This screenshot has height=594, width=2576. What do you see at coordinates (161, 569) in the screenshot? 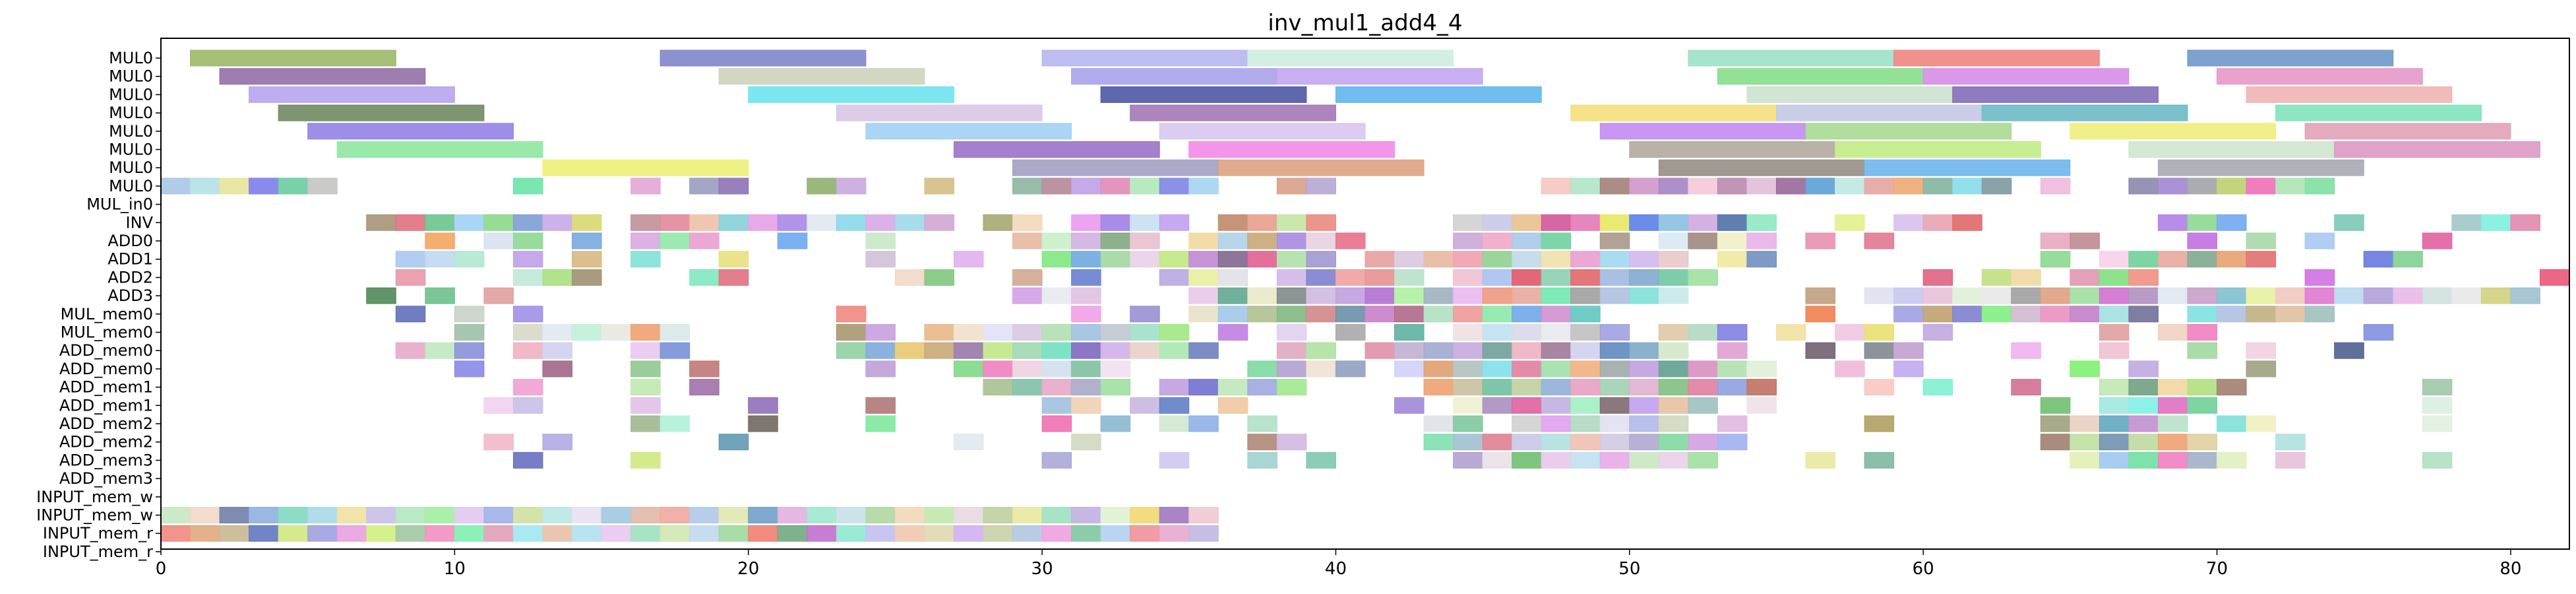
I see `x-tick-label: 0` at bounding box center [161, 569].